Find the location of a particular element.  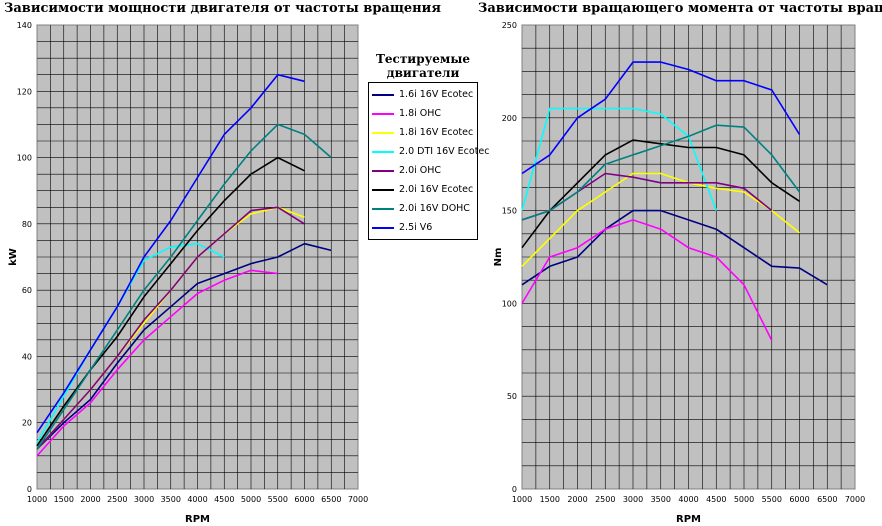

power-x-tick-label: 3500 is located at coordinates (171, 499).